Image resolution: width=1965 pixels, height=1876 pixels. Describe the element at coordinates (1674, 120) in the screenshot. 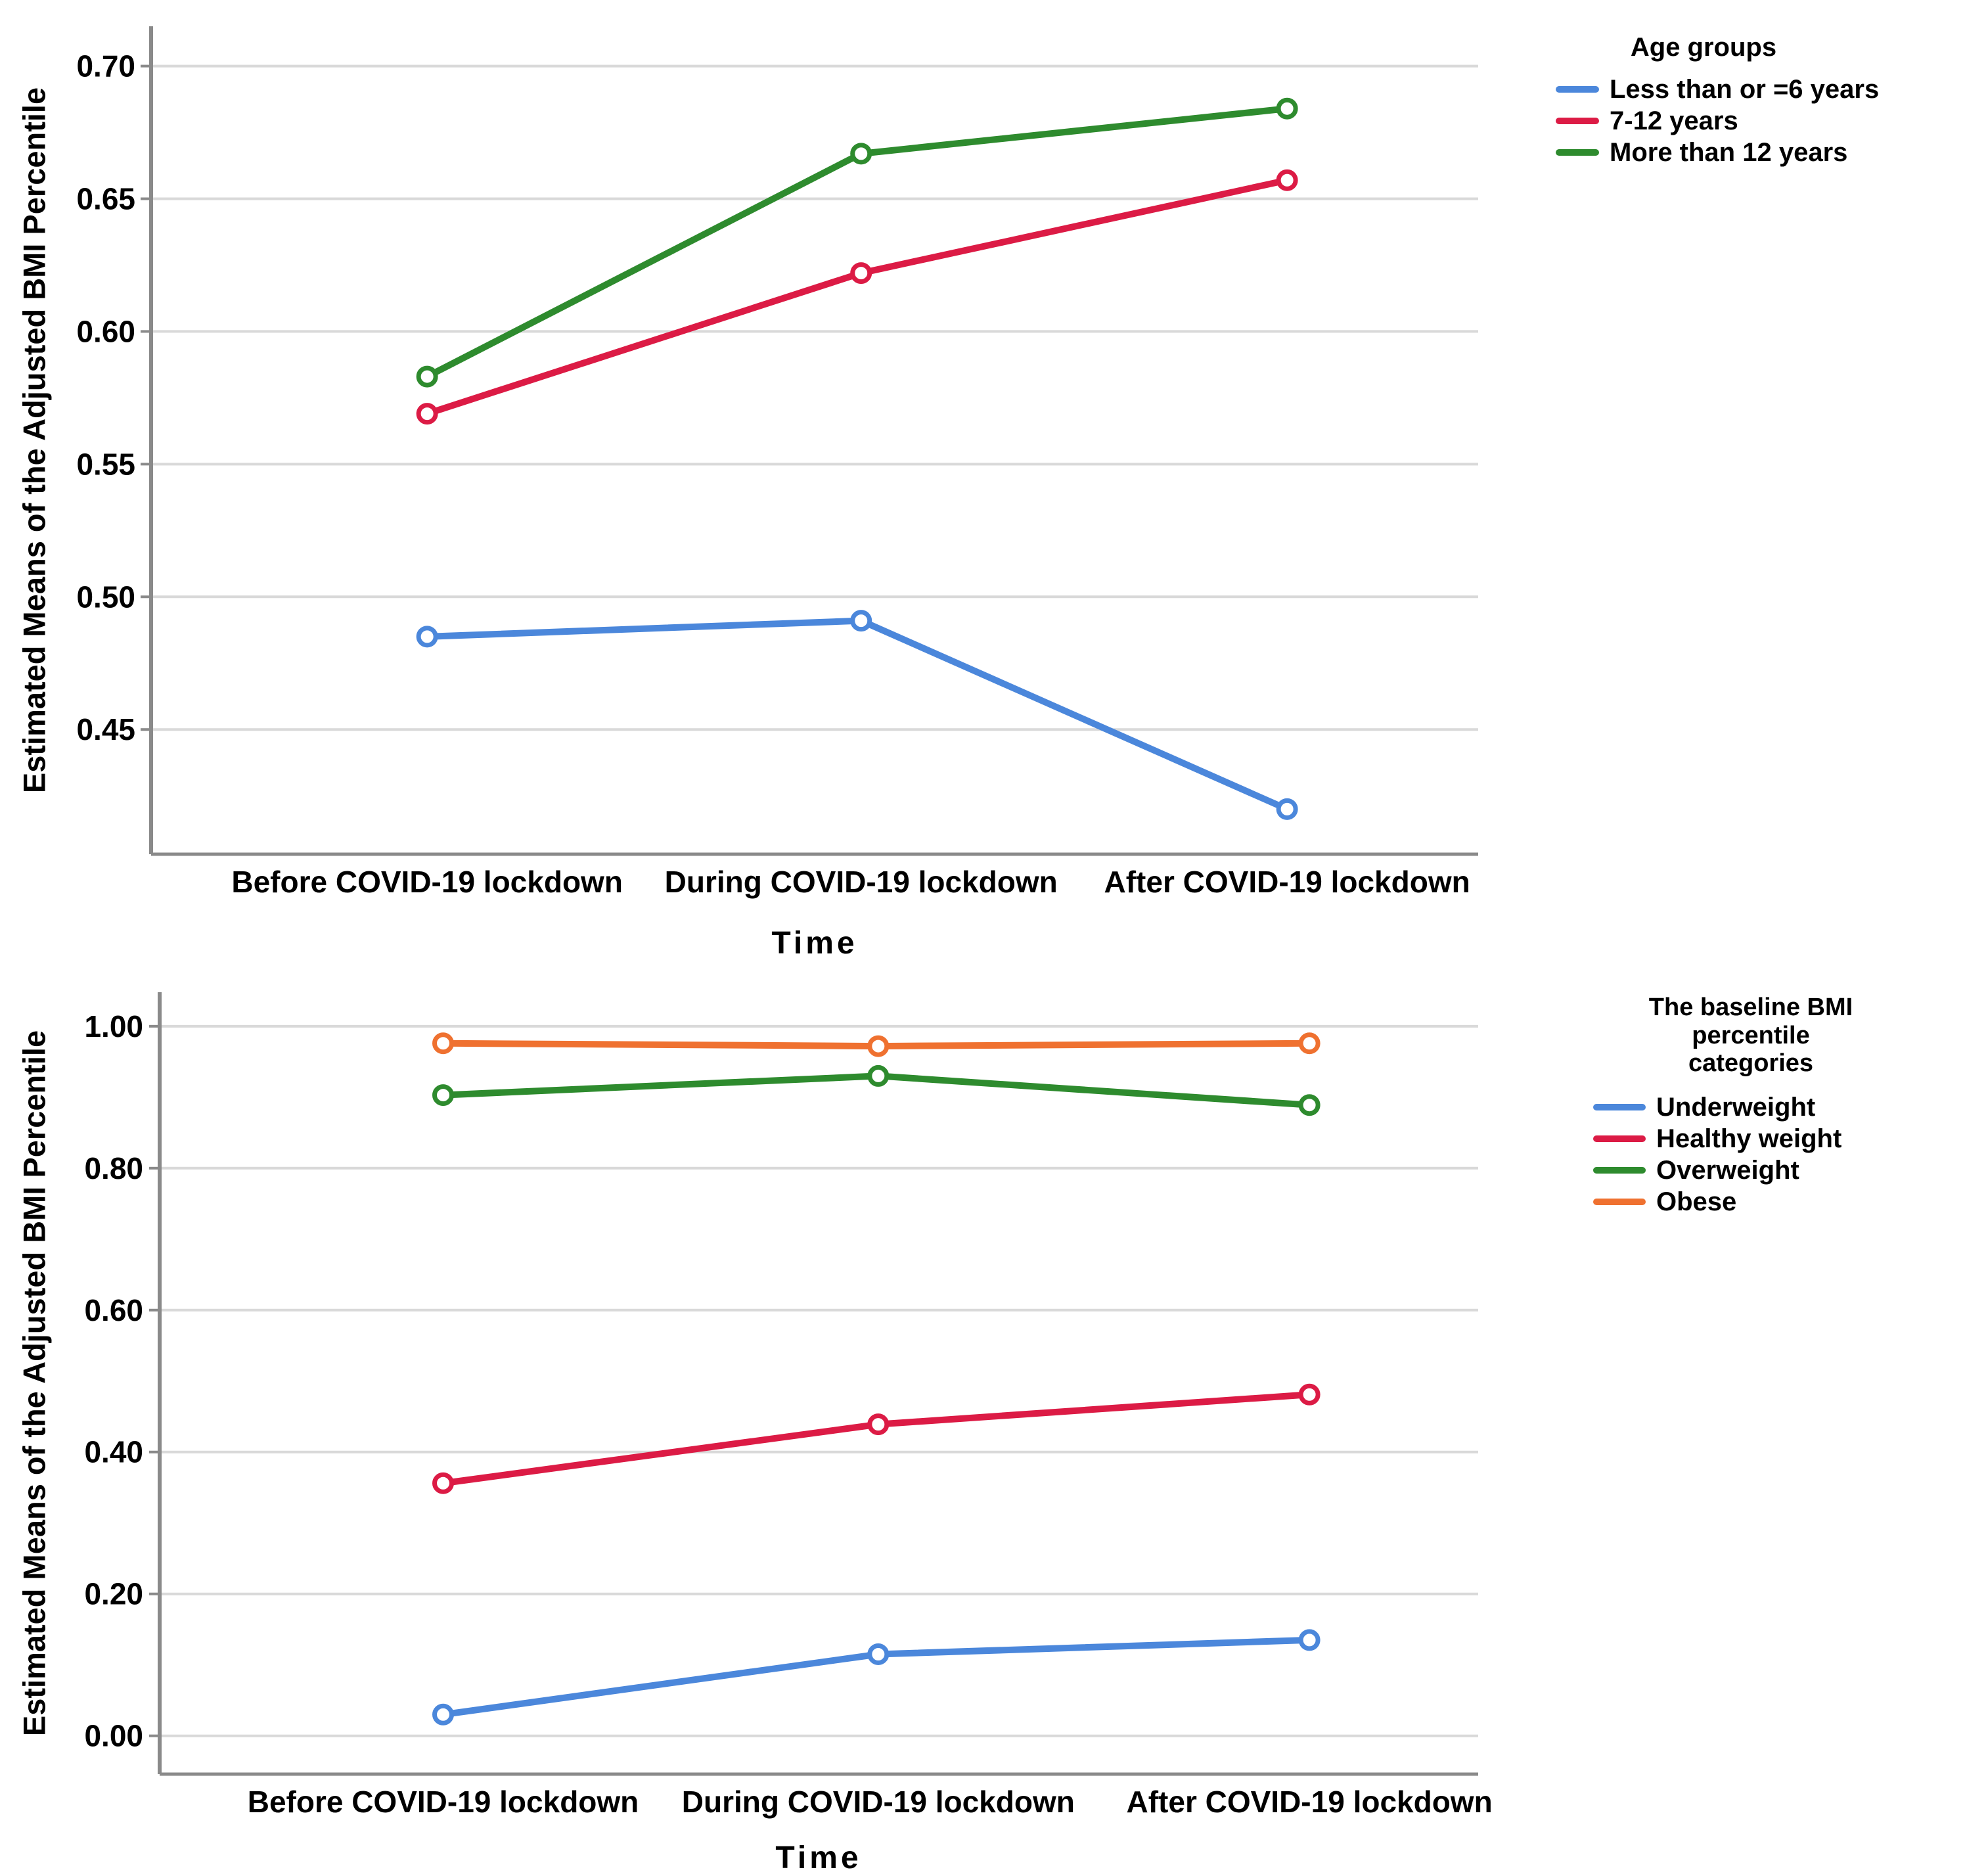

I see `legend-item-label: 7-12 years` at that location.